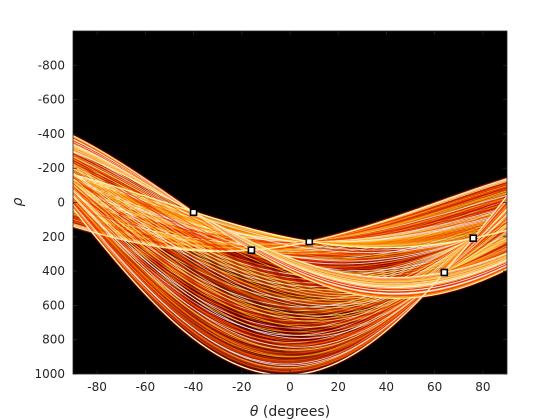 The width and height of the screenshot is (560, 420). Describe the element at coordinates (242, 387) in the screenshot. I see `x-tick-label: -20` at that location.